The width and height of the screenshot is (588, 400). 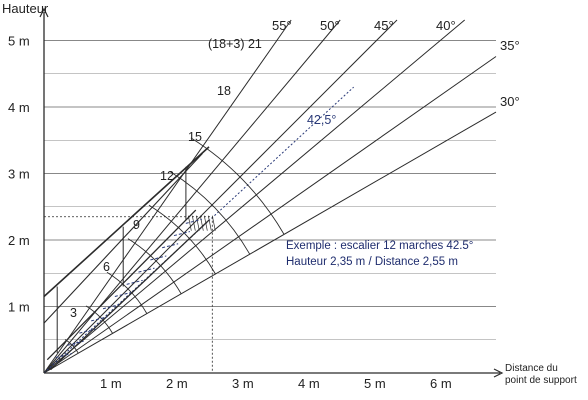 I want to click on angle-label: 30°, so click(x=510, y=101).